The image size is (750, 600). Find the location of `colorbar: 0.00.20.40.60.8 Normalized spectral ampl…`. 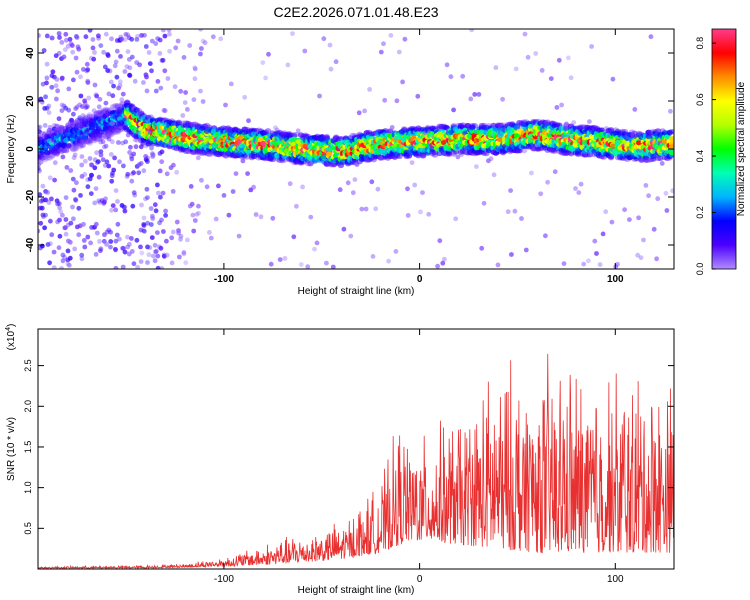

colorbar: 0.00.20.40.60.8 Normalized spectral ampl… is located at coordinates (721, 151).